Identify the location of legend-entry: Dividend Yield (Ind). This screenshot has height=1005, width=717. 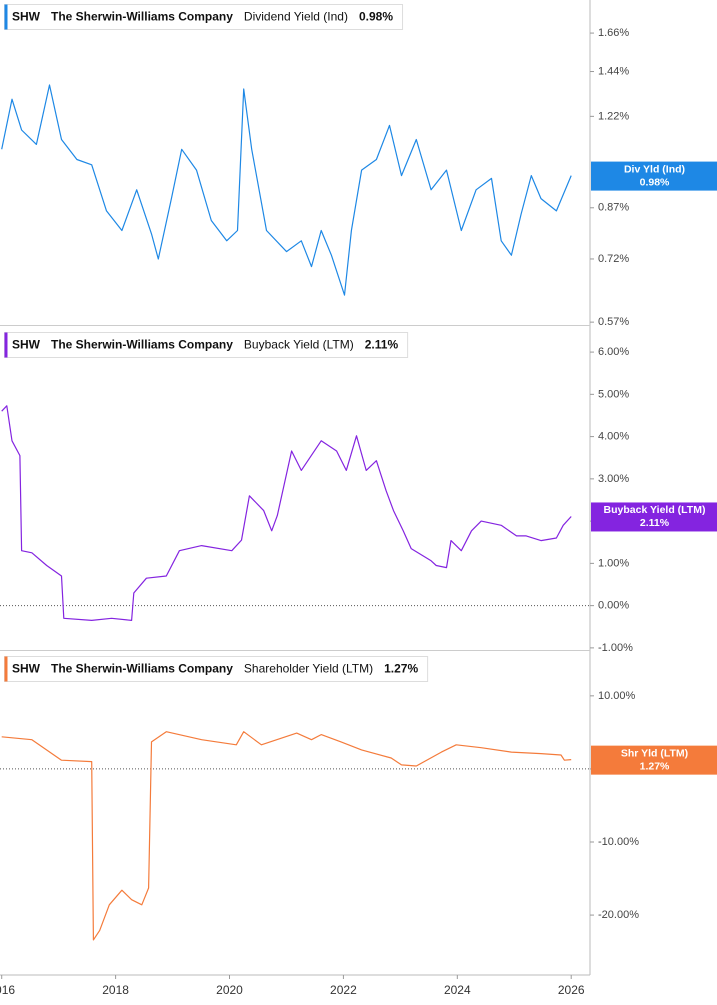
(296, 17).